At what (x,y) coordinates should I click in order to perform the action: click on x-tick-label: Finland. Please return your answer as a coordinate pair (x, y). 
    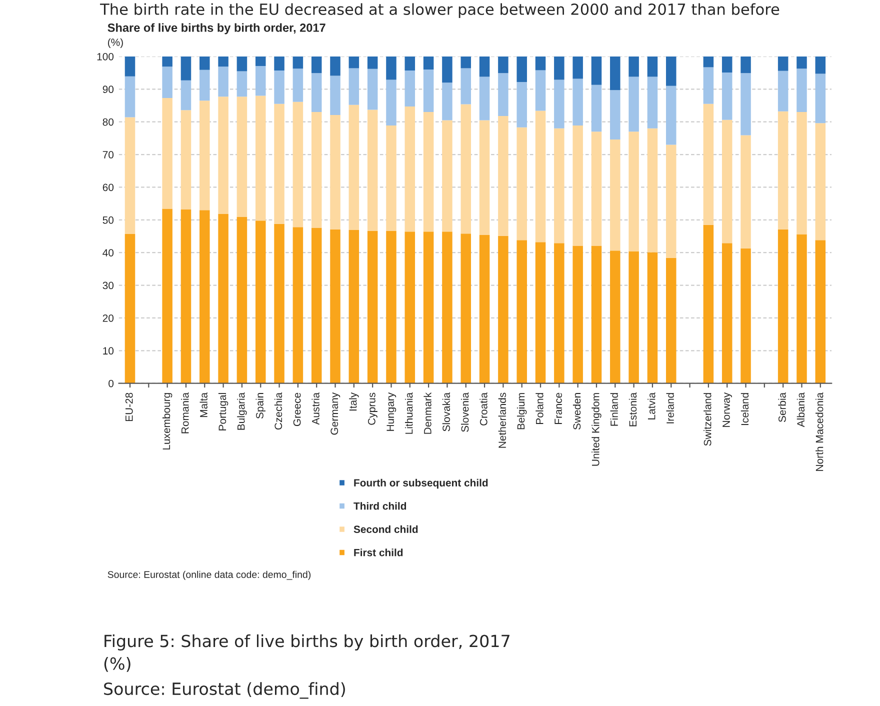
    Looking at the image, I should click on (614, 409).